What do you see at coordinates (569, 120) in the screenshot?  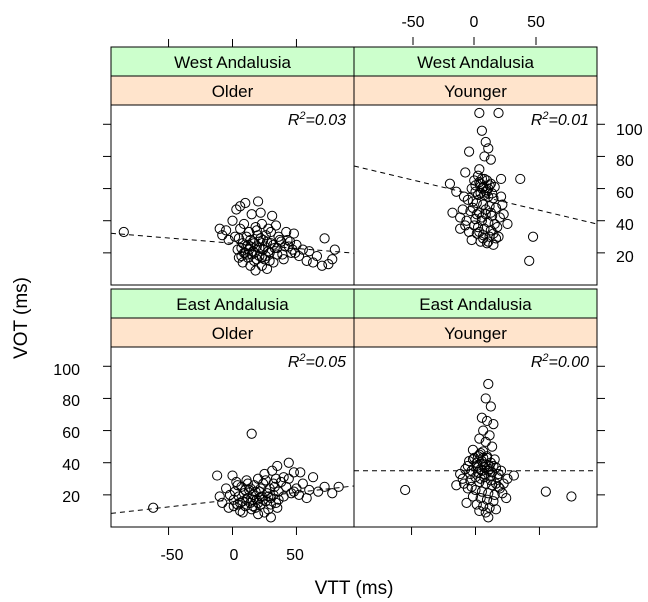 I see `r-value: =0.01` at bounding box center [569, 120].